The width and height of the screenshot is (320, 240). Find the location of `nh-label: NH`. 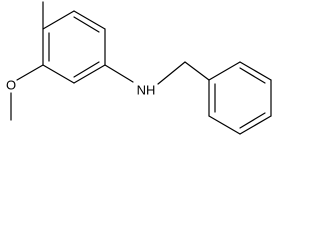

nh-label: NH is located at coordinates (146, 89).